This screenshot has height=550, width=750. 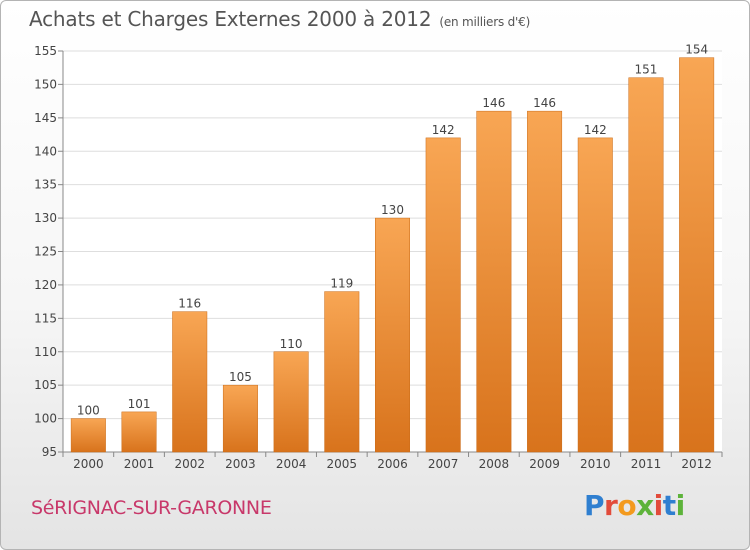 What do you see at coordinates (696, 50) in the screenshot?
I see `data-label: 154` at bounding box center [696, 50].